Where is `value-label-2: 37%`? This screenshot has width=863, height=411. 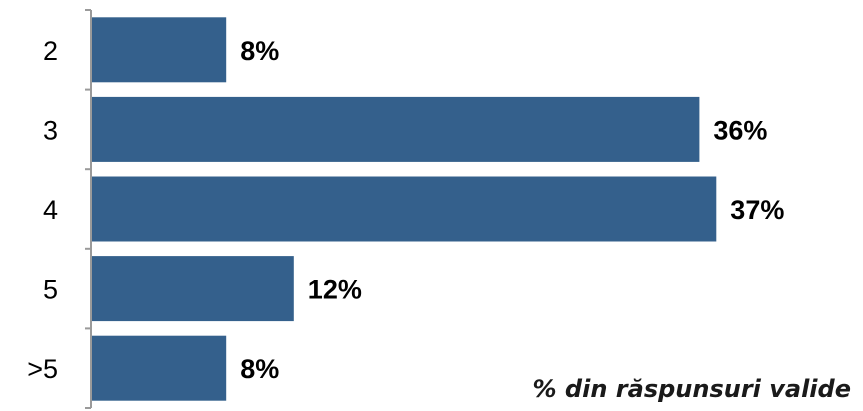
value-label-2: 37% is located at coordinates (757, 210).